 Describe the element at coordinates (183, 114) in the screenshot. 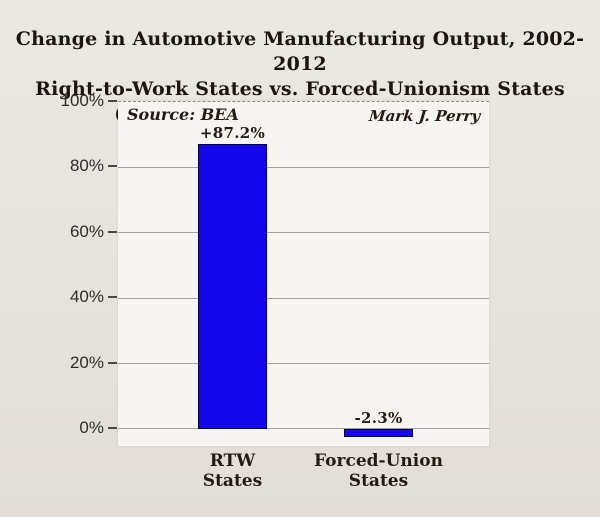

I see `source-note: Source: BEA` at that location.